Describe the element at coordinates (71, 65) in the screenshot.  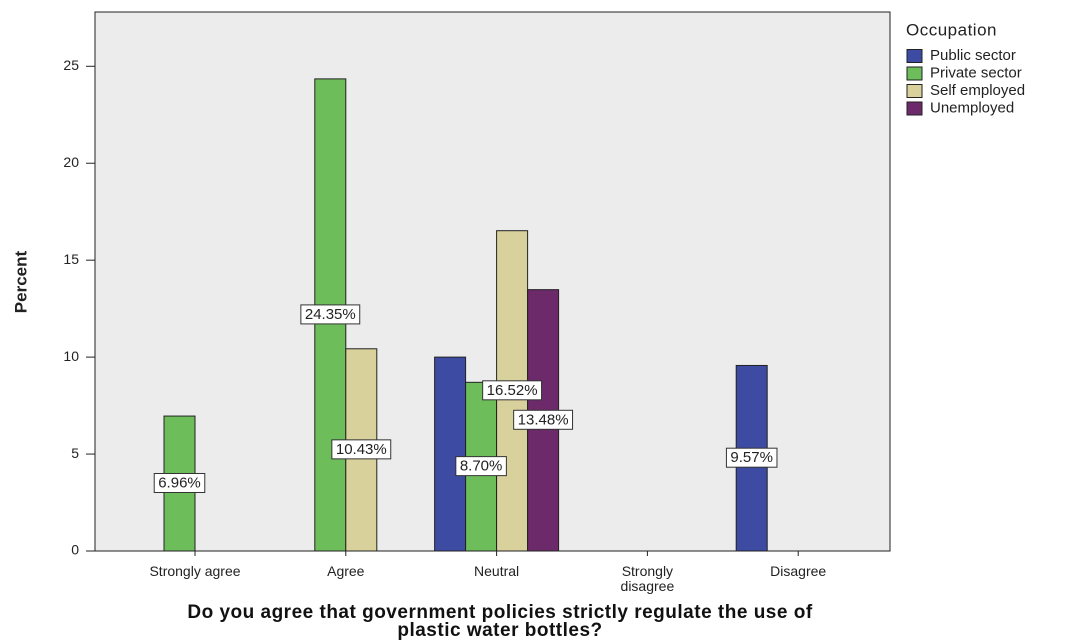
I see `y-tick-label: 25` at that location.